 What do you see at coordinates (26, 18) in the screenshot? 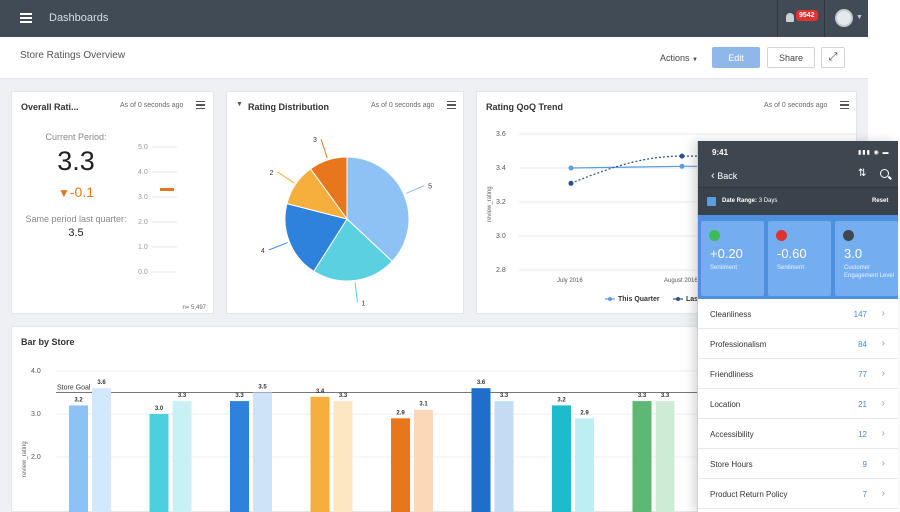
I see `hamburger-menu-icon` at bounding box center [26, 18].